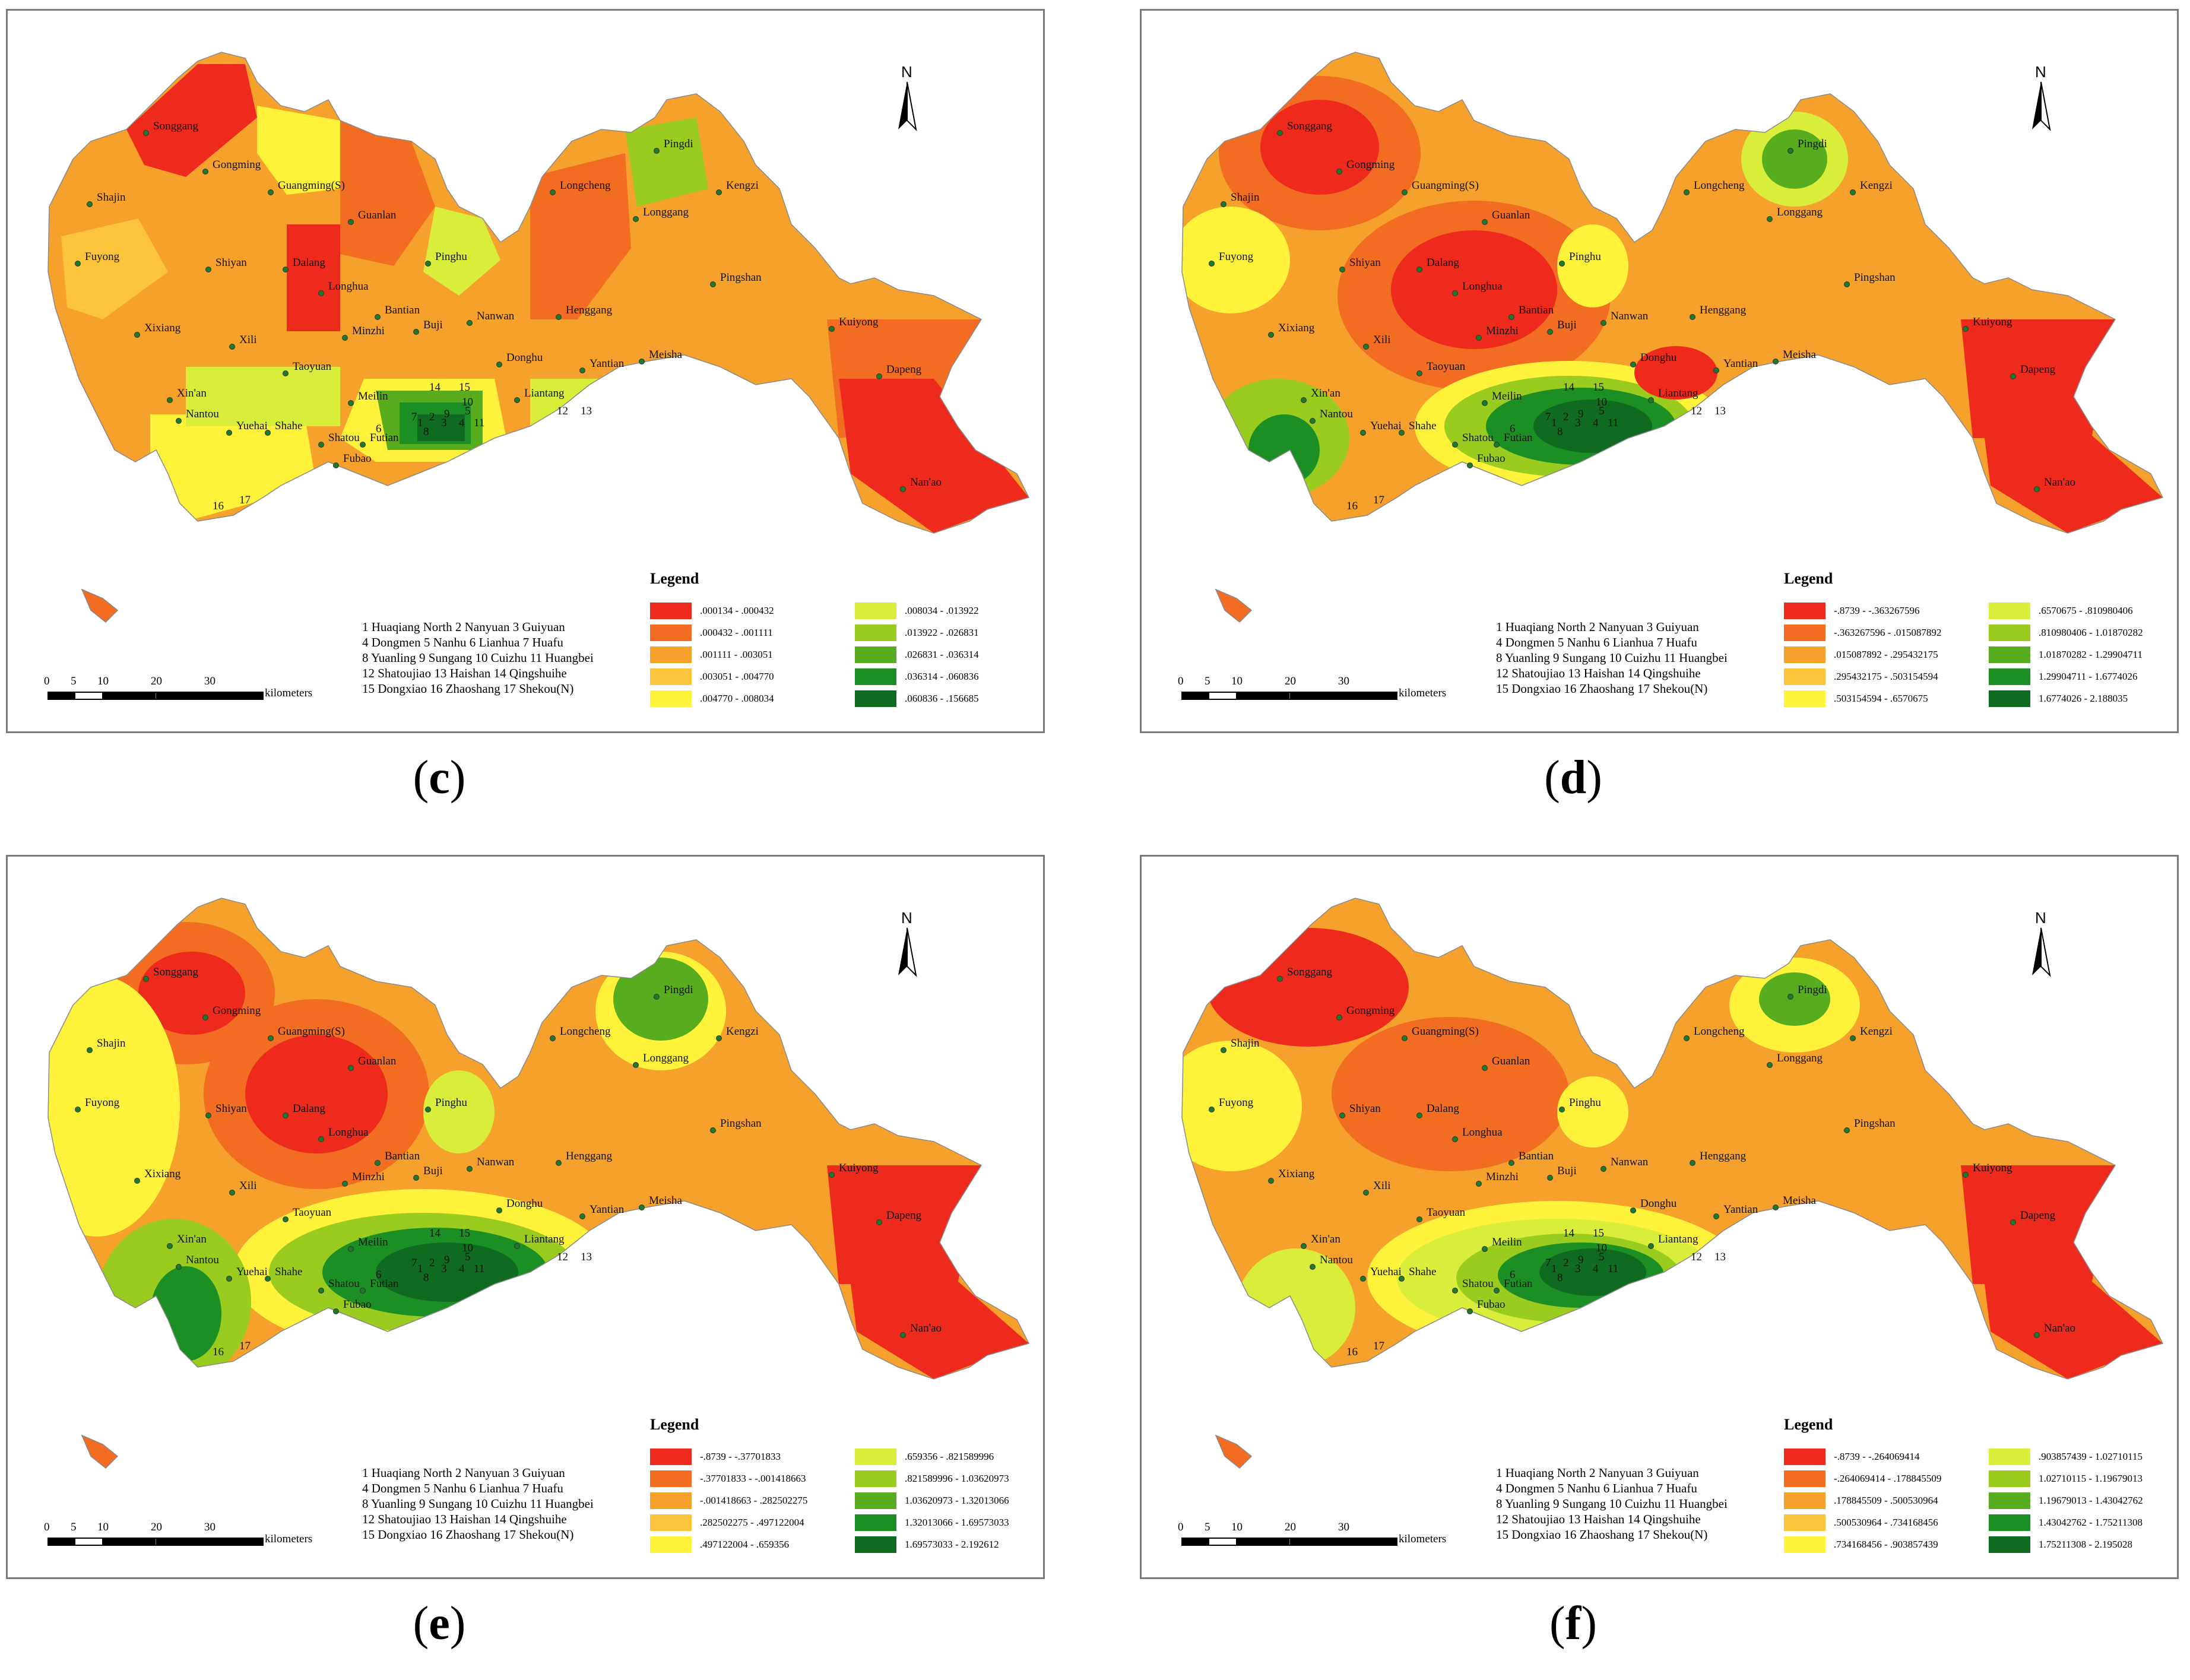 The width and height of the screenshot is (2190, 1680). I want to click on station-number: 6, so click(379, 429).